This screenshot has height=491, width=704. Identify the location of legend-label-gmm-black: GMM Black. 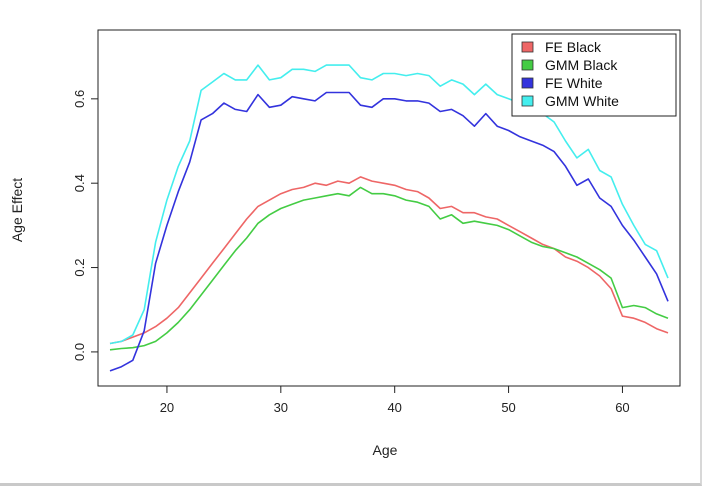
(581, 65).